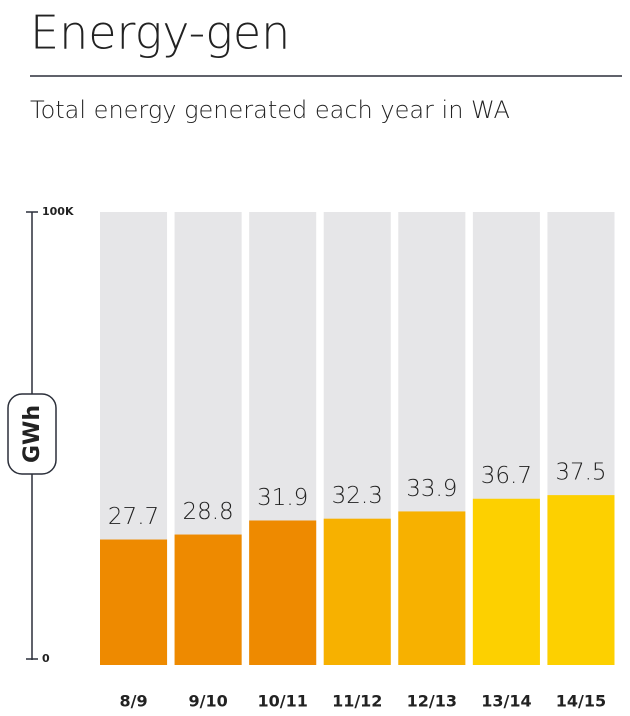 Image resolution: width=630 pixels, height=716 pixels. I want to click on value-label: 33.9, so click(431, 489).